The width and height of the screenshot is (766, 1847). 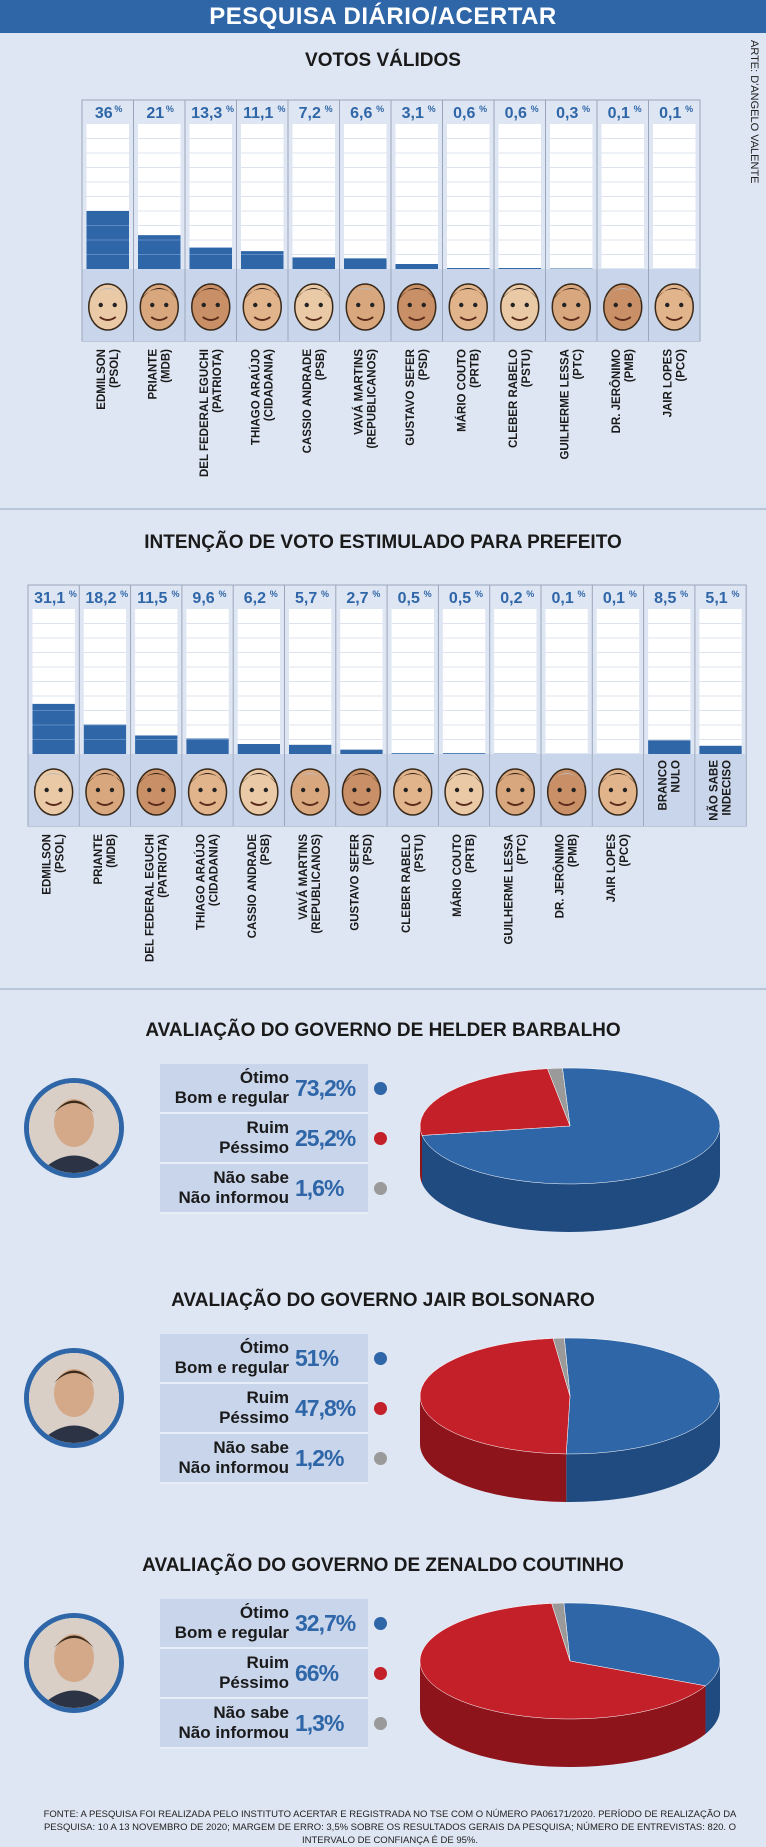 What do you see at coordinates (108, 379) in the screenshot?
I see `candidate-label: EDMILSON(PSOL)` at bounding box center [108, 379].